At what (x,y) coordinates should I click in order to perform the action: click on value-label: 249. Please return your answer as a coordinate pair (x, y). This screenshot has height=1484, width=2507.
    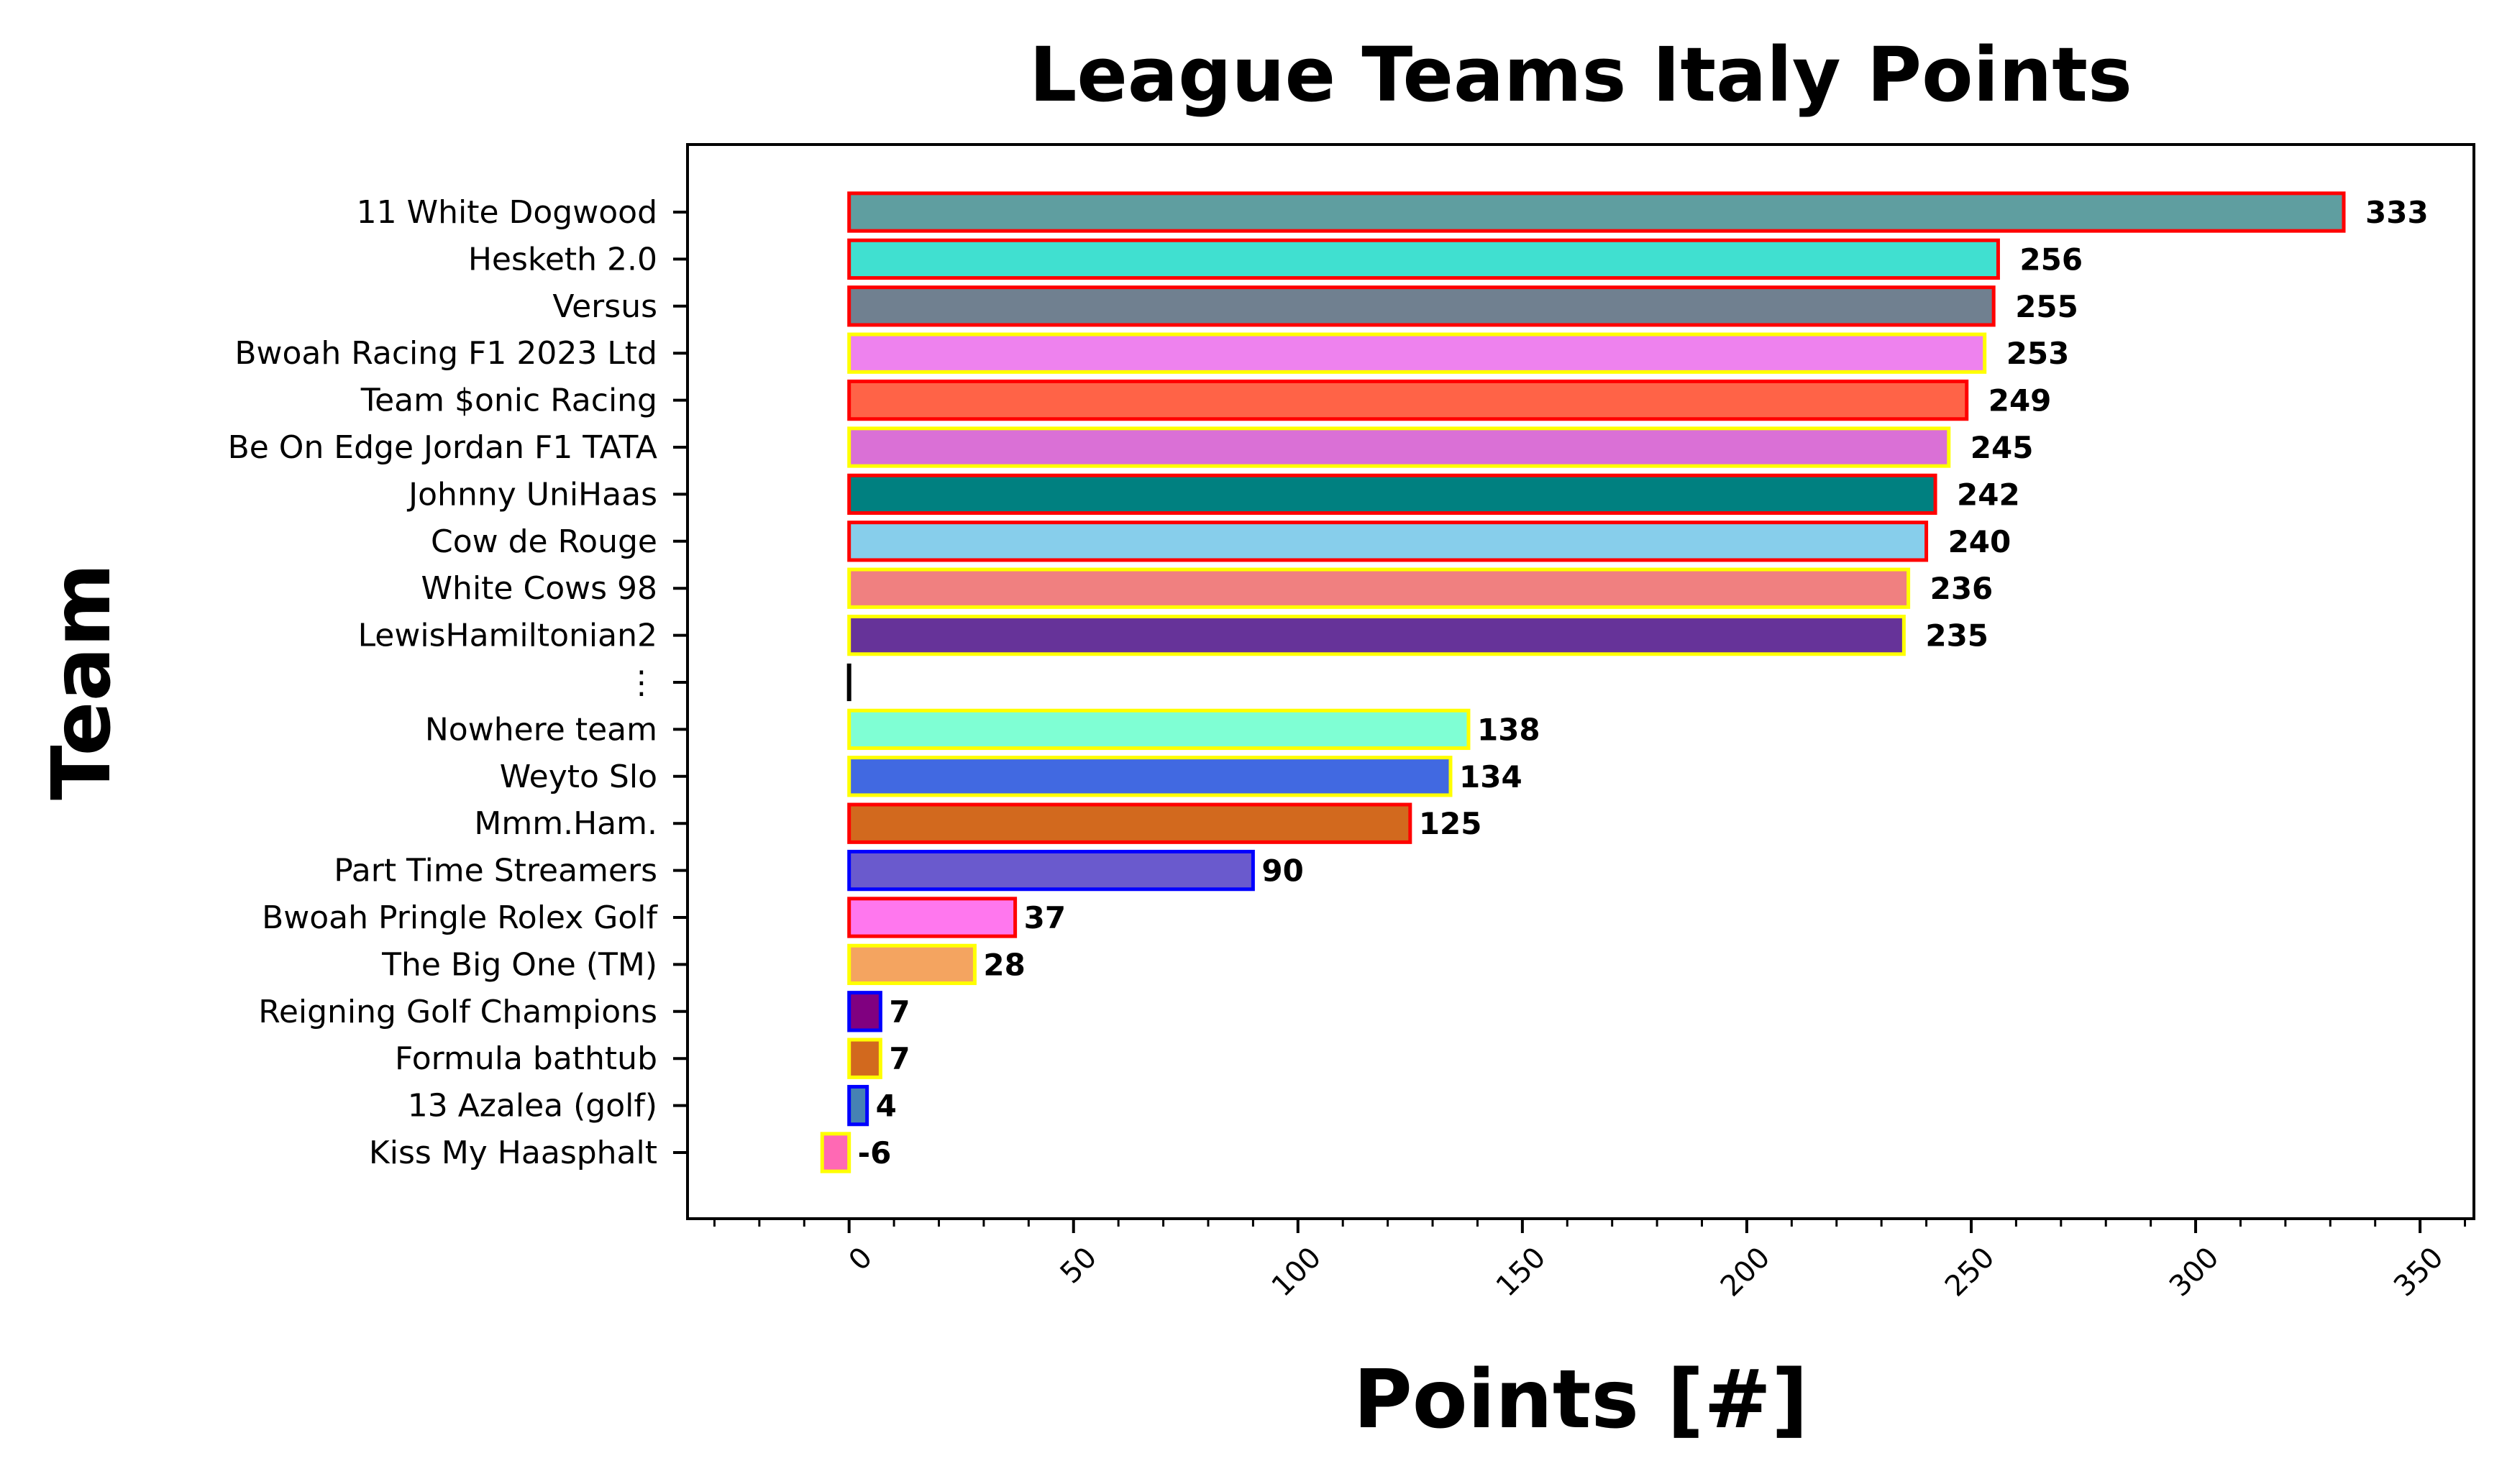
    Looking at the image, I should click on (2020, 400).